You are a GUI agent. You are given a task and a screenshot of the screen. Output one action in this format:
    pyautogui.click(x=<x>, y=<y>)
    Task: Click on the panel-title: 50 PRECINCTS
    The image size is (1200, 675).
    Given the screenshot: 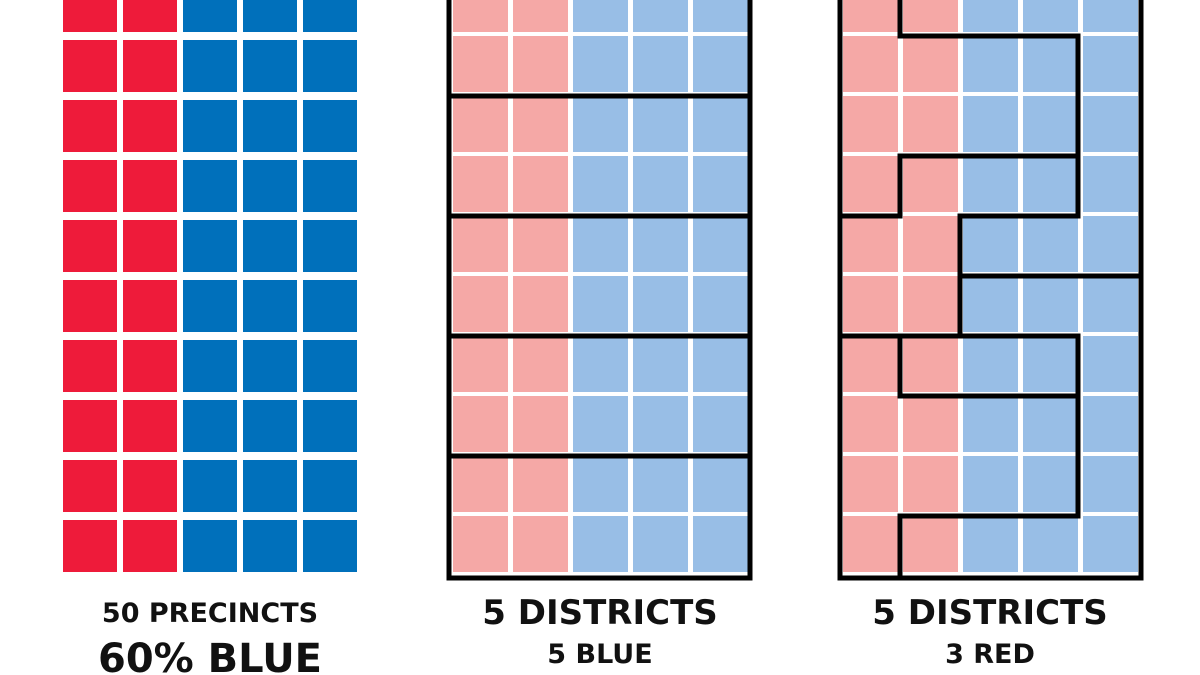 What is the action you would take?
    pyautogui.click(x=210, y=613)
    